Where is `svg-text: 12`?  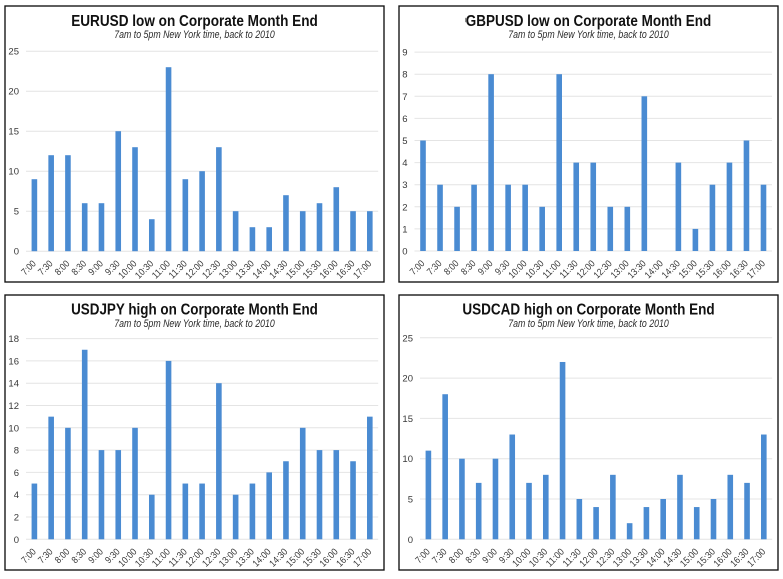 svg-text: 12 is located at coordinates (13, 406).